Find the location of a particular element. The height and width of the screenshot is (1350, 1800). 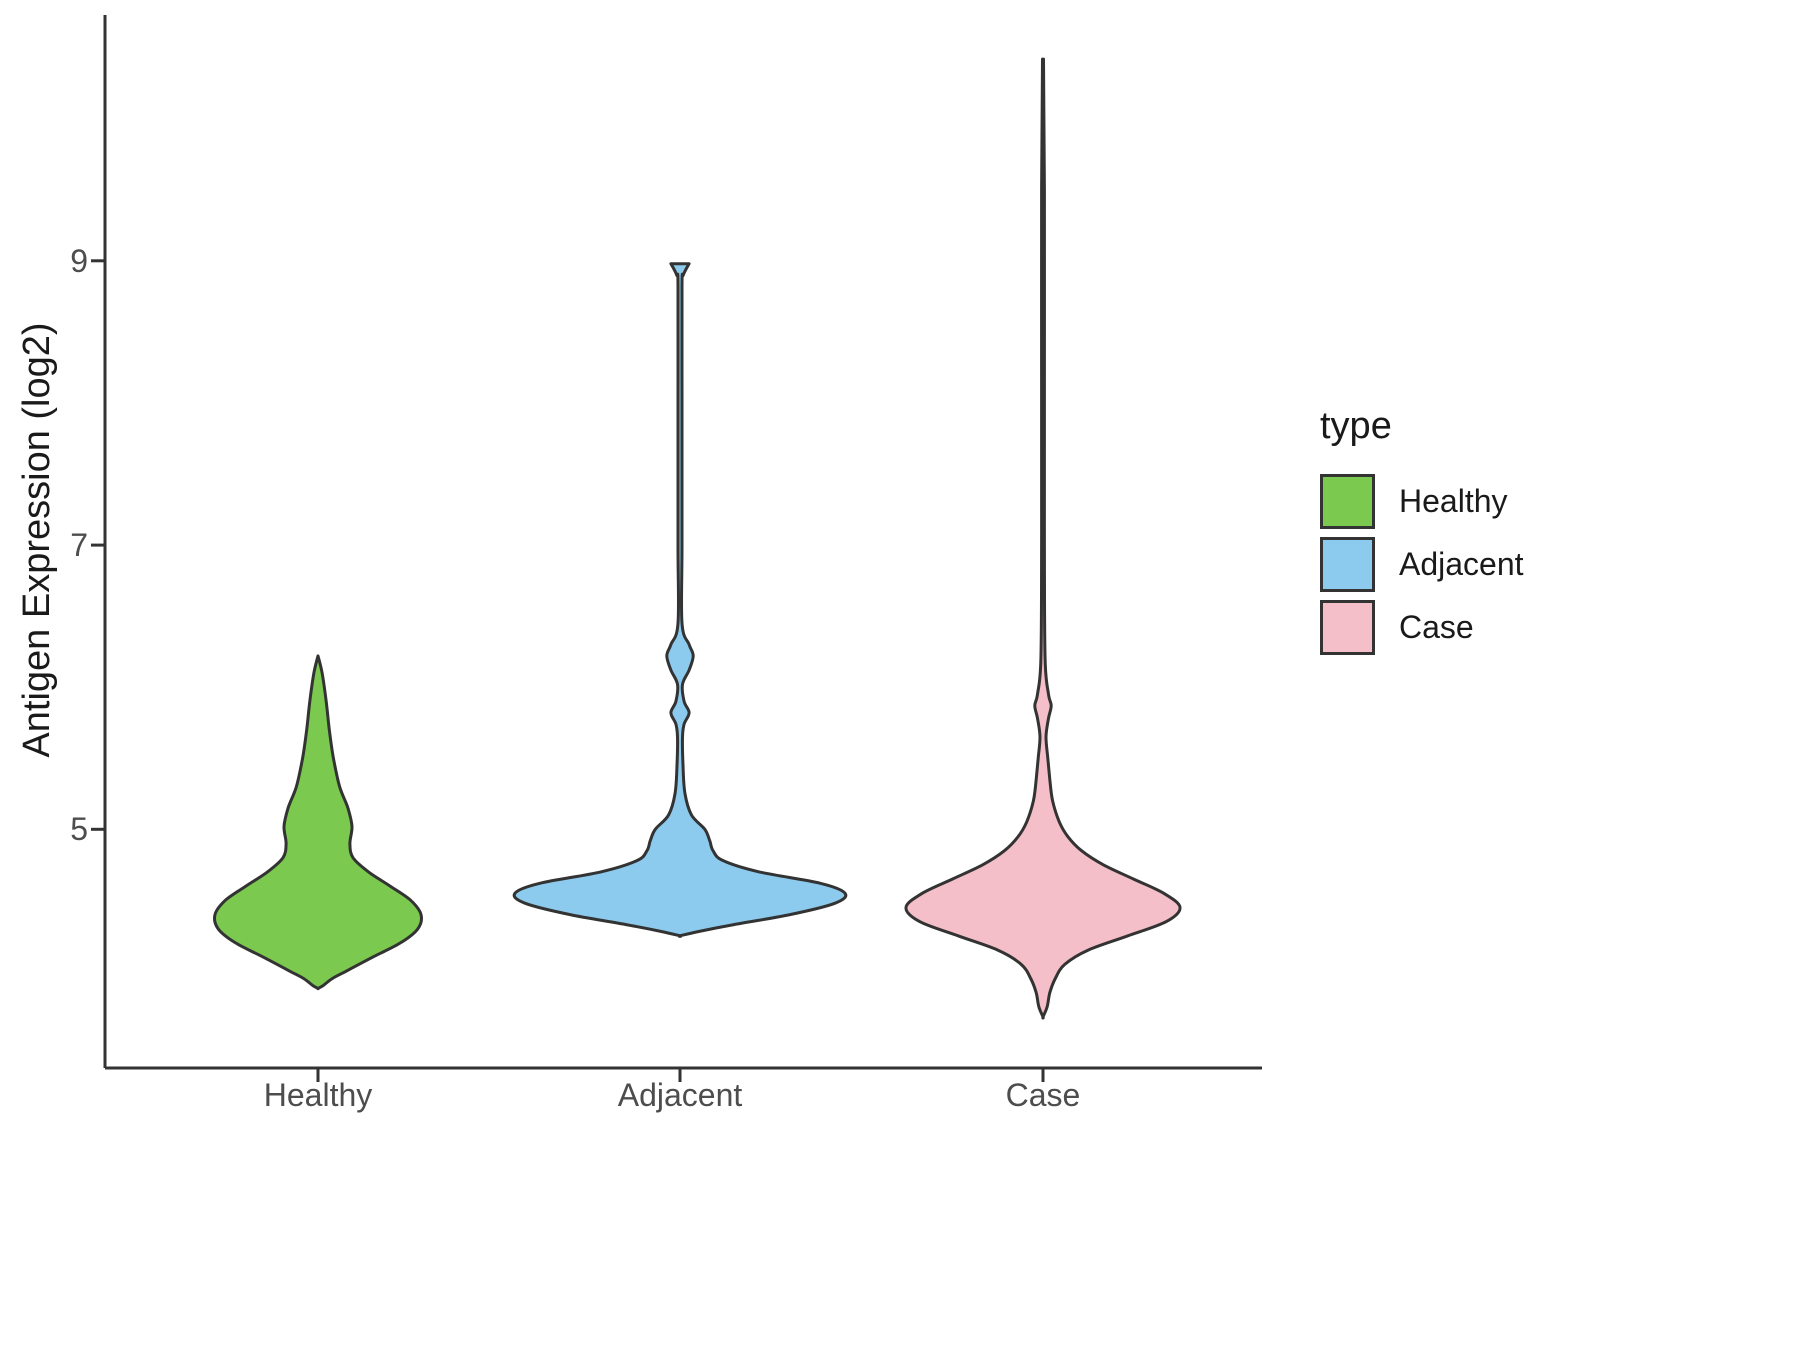

y-tick-label-7: 7 is located at coordinates (79, 545).